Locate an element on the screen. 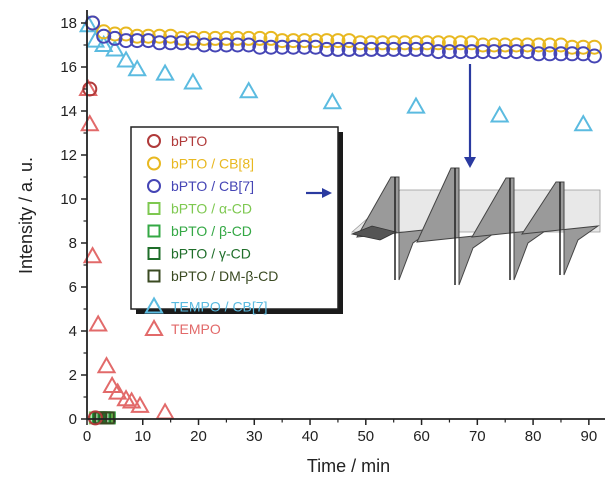 The image size is (605, 482). x-tick-label: 0 is located at coordinates (87, 436).